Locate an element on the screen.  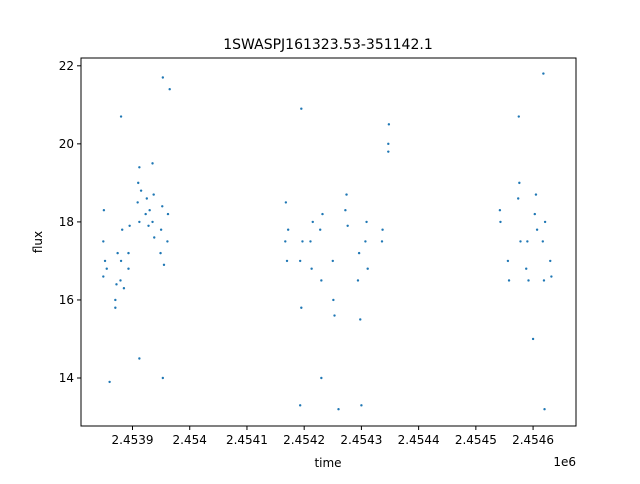
y-tick-label: 20 is located at coordinates (66, 144).